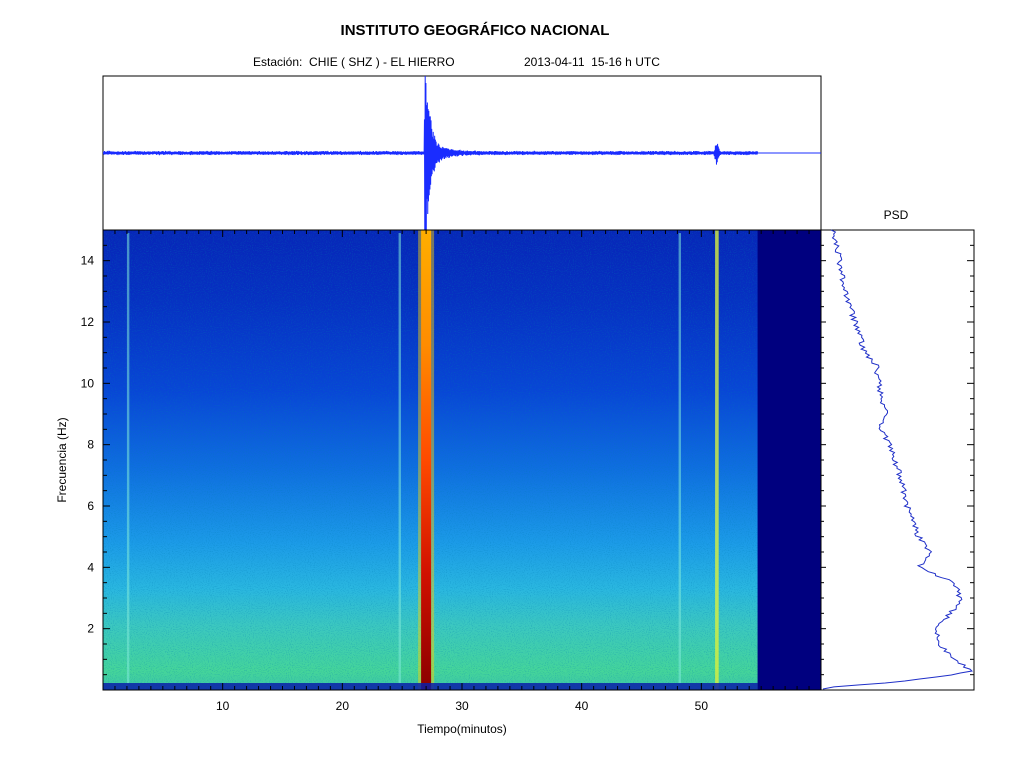 The image size is (1025, 768). What do you see at coordinates (88, 322) in the screenshot?
I see `y-tick-label: 12` at bounding box center [88, 322].